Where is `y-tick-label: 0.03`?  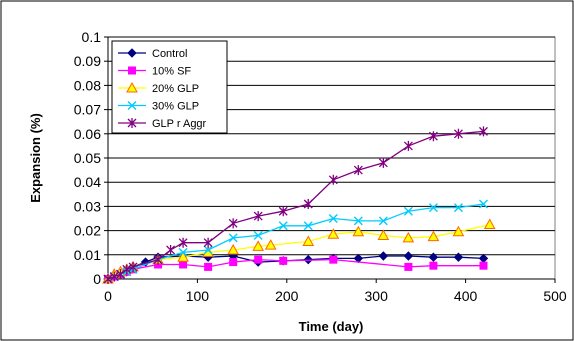 y-tick-label: 0.03 is located at coordinates (87, 206).